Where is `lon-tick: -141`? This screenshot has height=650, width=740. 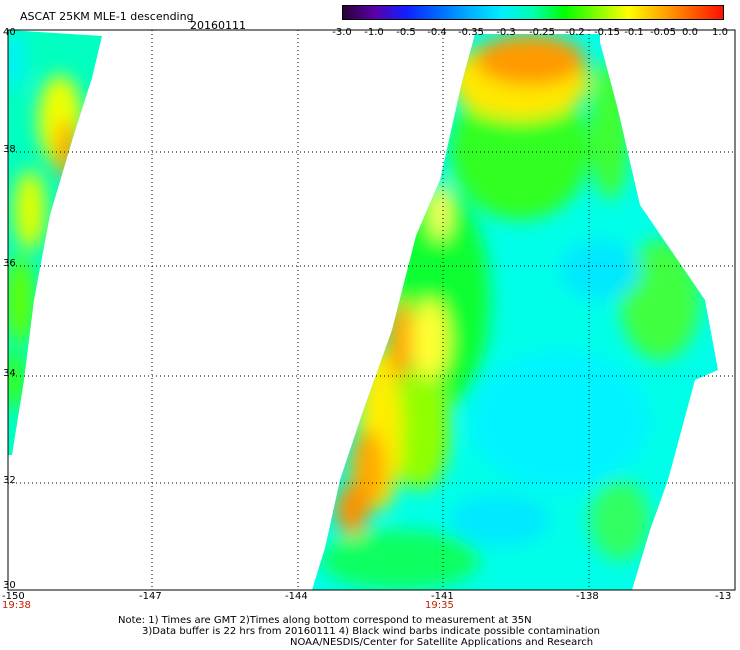
lon-tick: -141 is located at coordinates (442, 596).